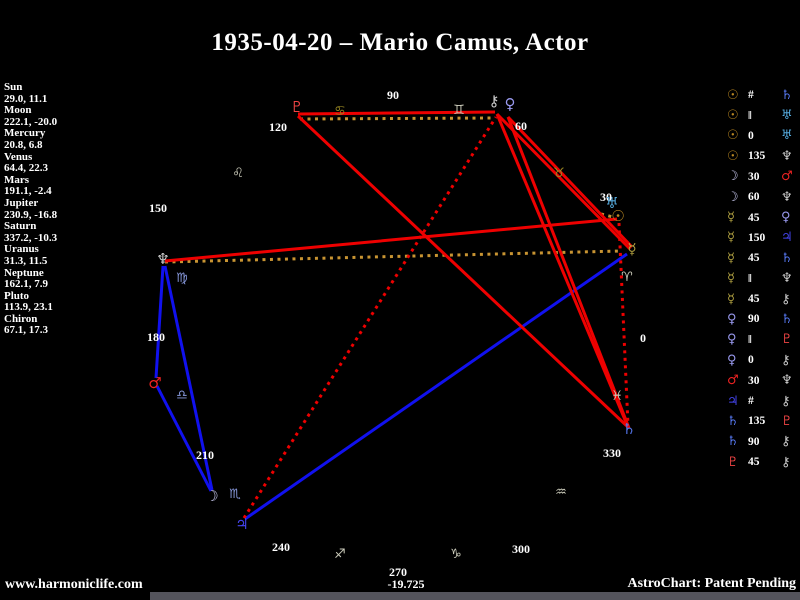  Describe the element at coordinates (559, 173) in the screenshot. I see `zodiac-taurus-icon: ♉` at that location.